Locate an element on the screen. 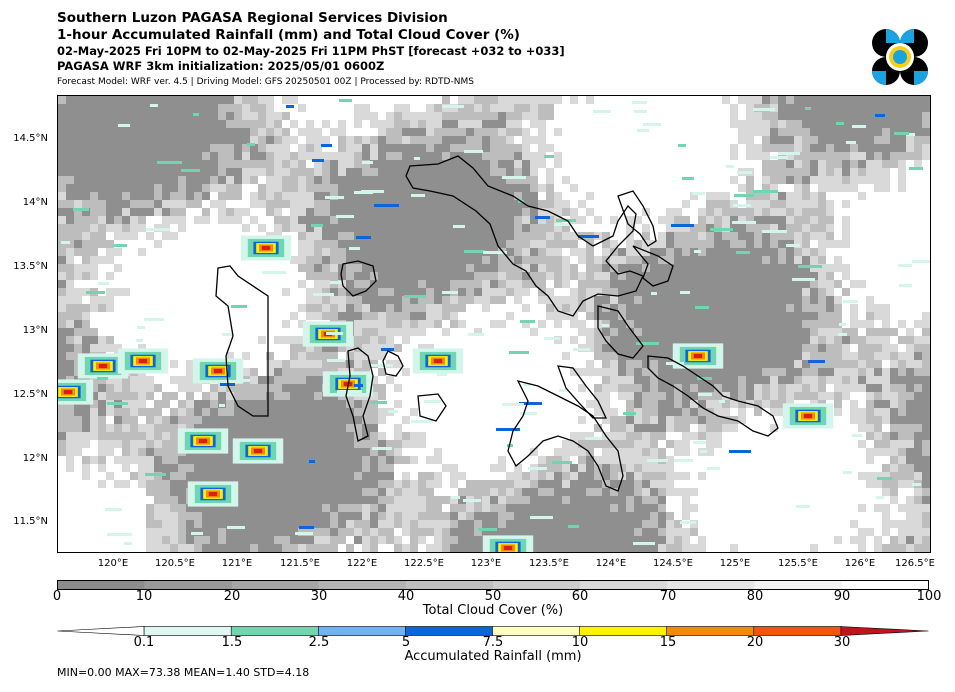  rain-cell is located at coordinates (119, 534).